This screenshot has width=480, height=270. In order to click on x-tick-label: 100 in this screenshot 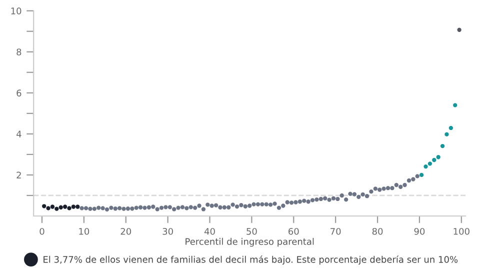, I will do `click(462, 231)`.